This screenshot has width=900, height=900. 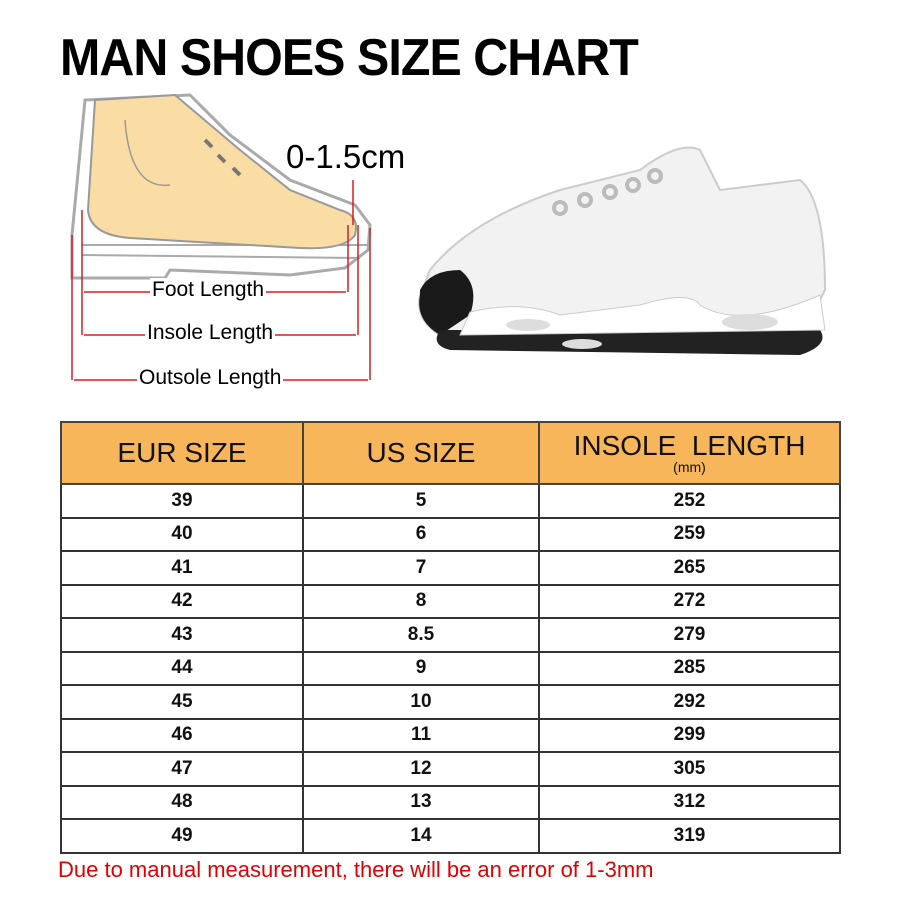 I want to click on header-insole-label: INSOLE LENGTH, so click(x=689, y=445).